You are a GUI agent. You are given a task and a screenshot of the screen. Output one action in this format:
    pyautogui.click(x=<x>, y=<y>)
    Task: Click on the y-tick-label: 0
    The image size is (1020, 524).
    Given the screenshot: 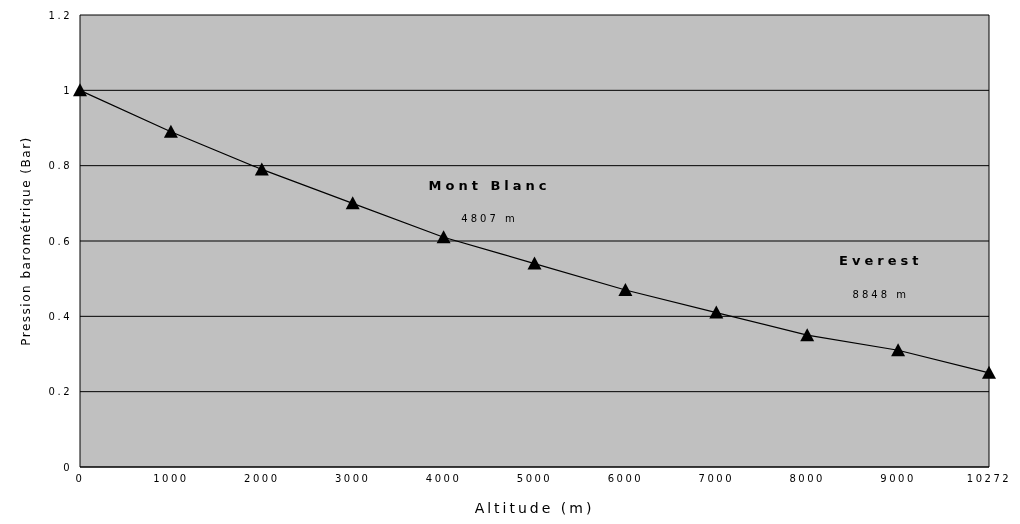 What is the action you would take?
    pyautogui.click(x=67, y=467)
    